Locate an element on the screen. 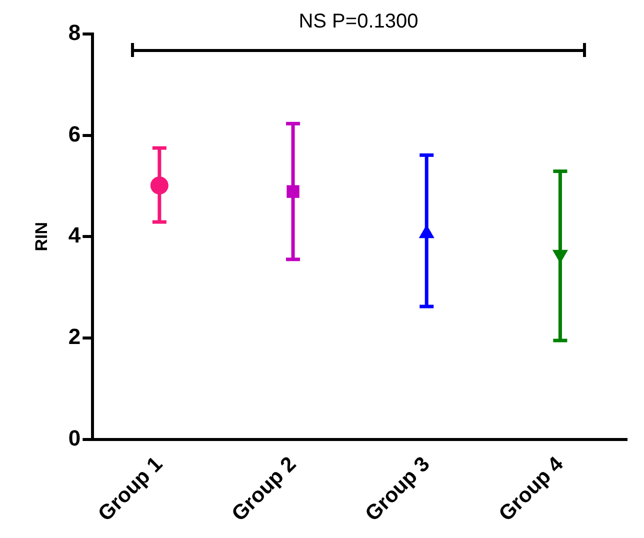 This screenshot has height=538, width=644. y-tick-label: 6 is located at coordinates (74, 133).